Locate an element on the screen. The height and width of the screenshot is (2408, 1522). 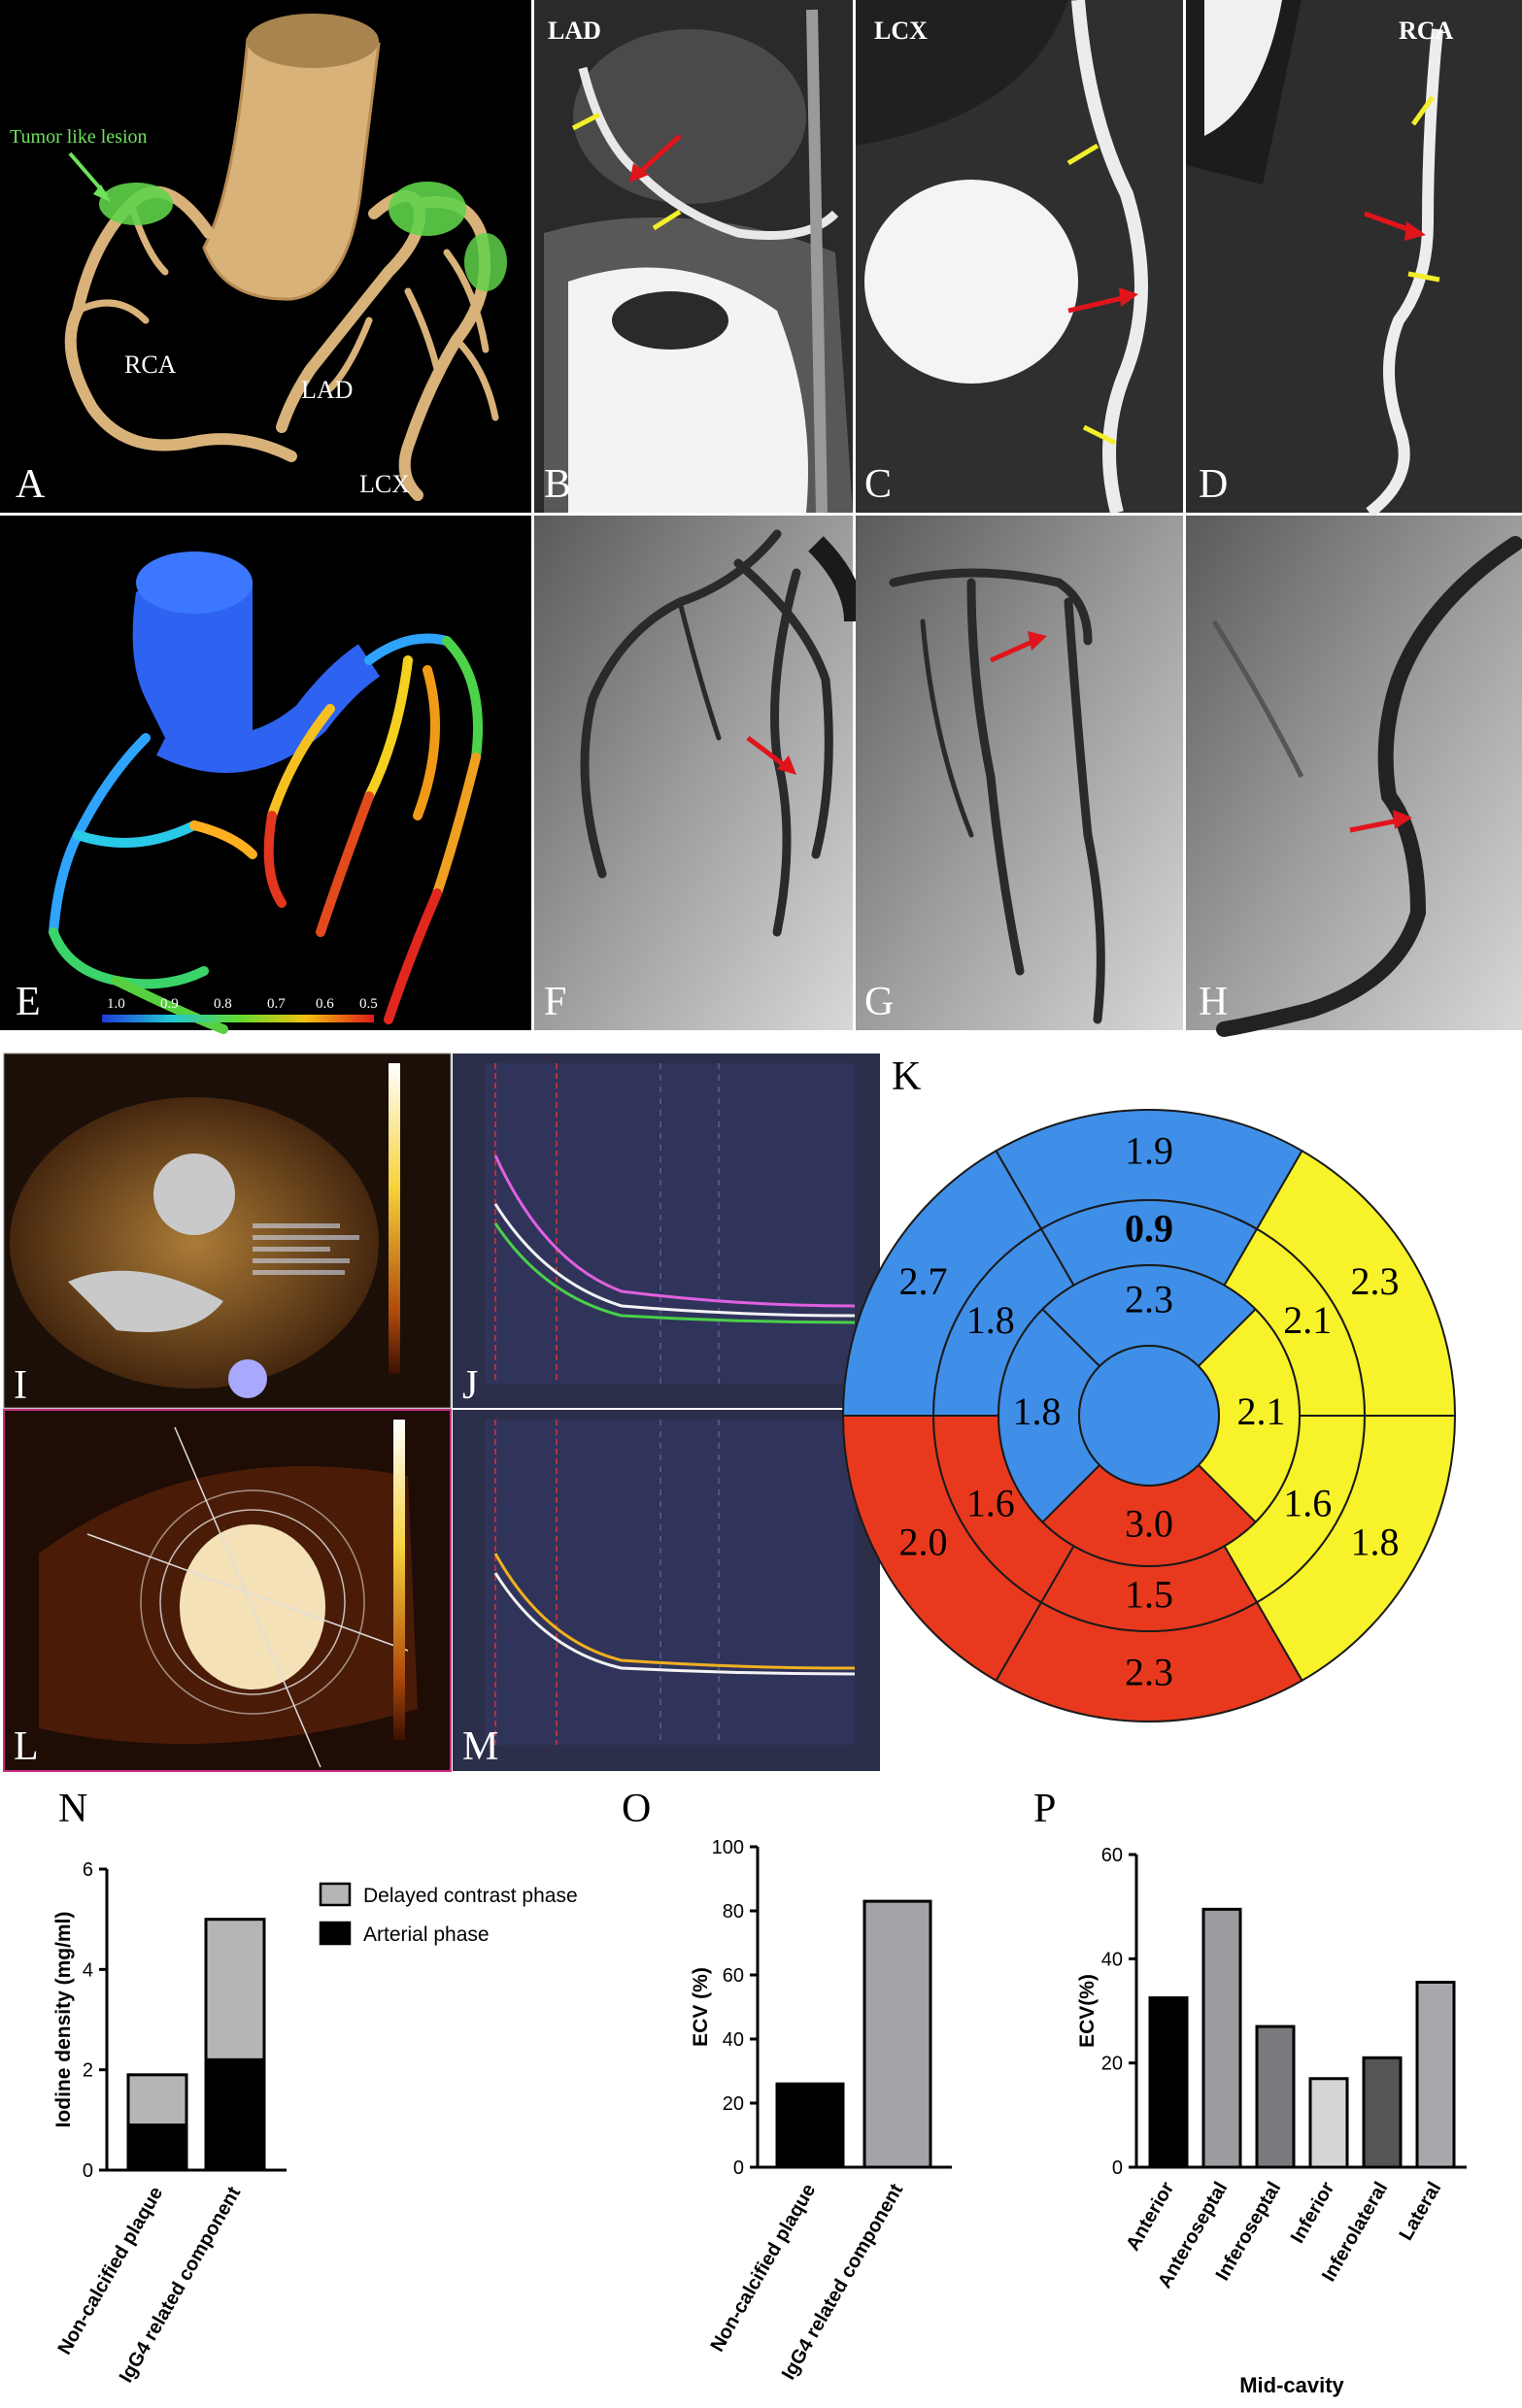
marker-b2 is located at coordinates (667, 220).